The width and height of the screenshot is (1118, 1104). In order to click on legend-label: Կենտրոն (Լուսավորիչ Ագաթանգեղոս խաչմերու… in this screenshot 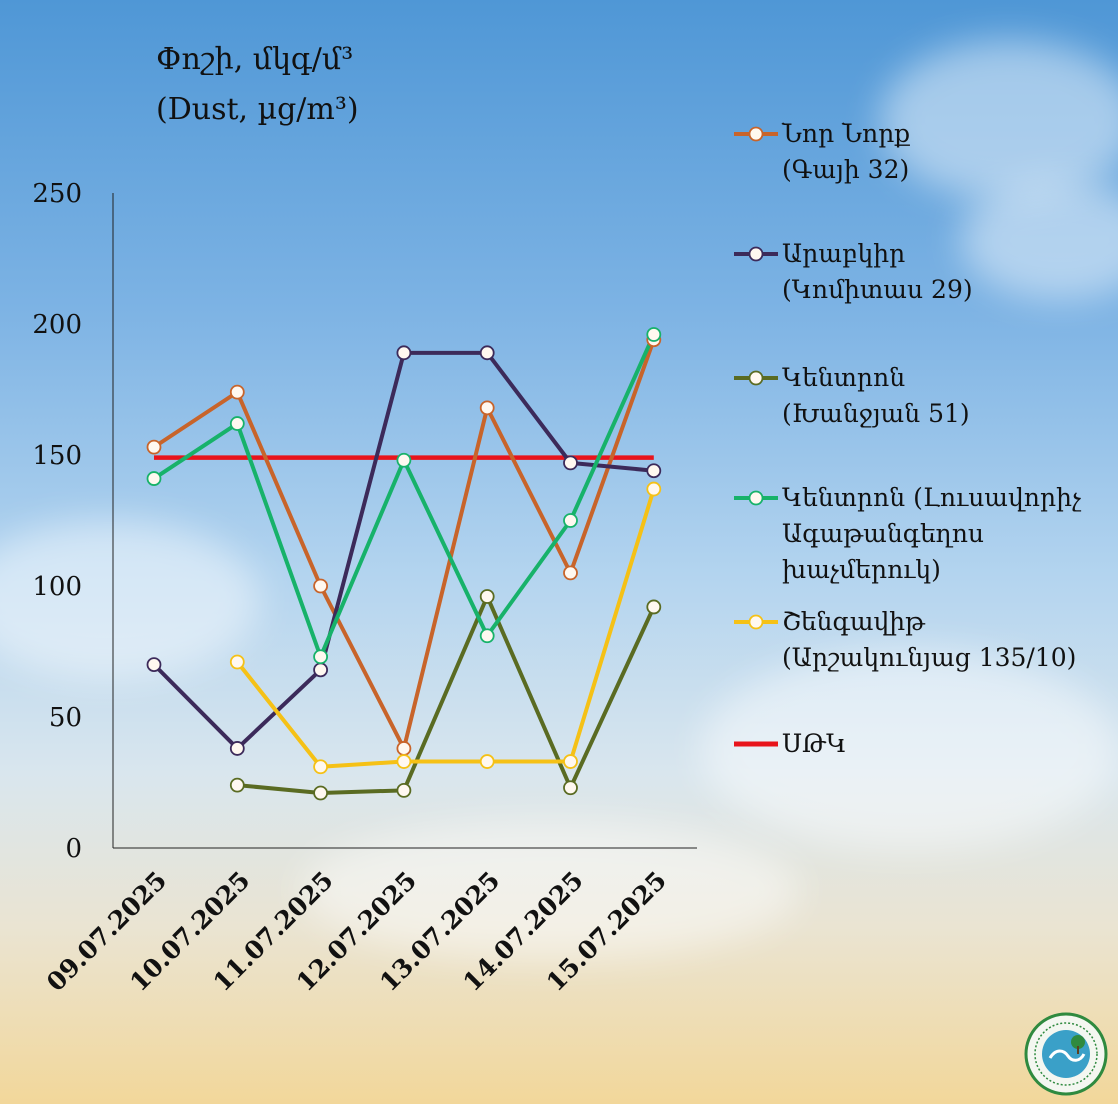, I will do `click(932, 533)`.